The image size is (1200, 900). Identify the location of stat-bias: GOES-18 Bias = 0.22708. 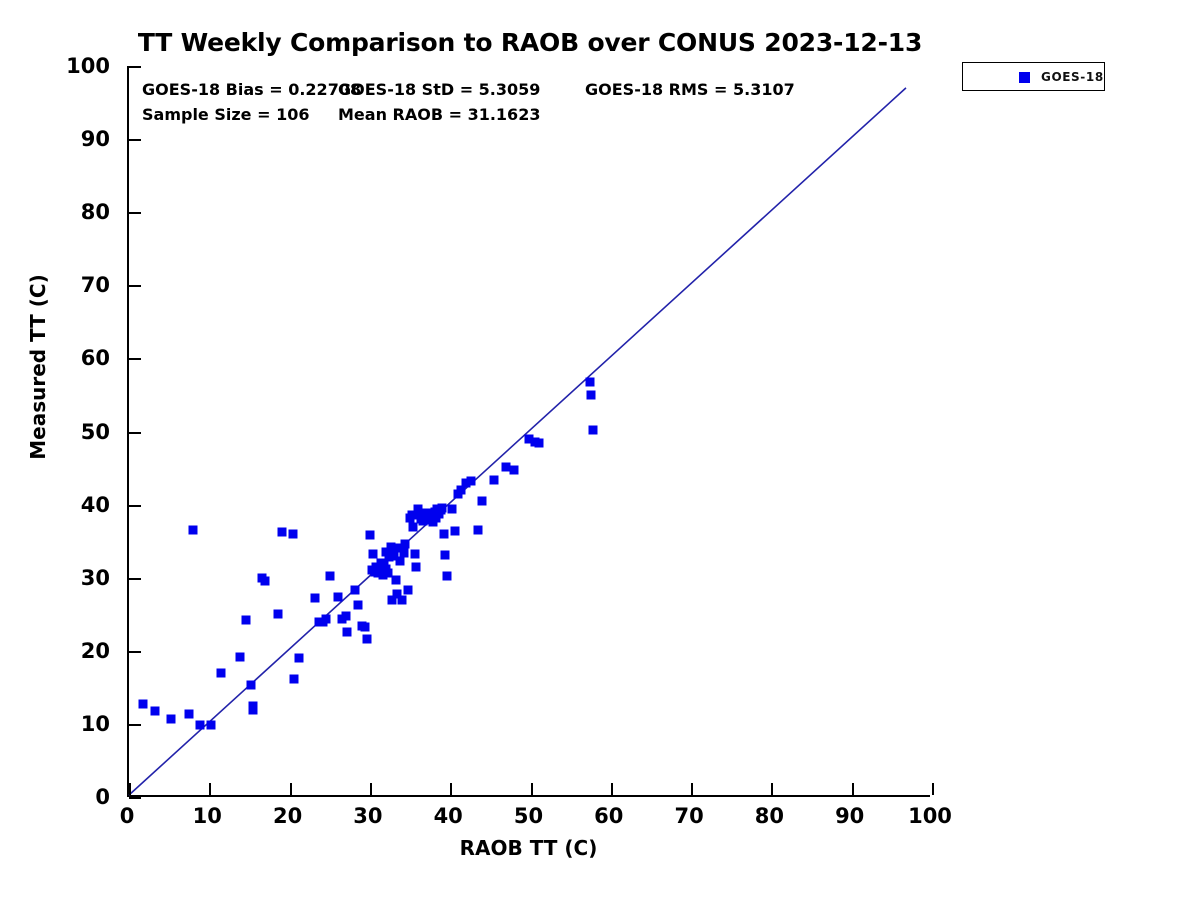
(252, 89).